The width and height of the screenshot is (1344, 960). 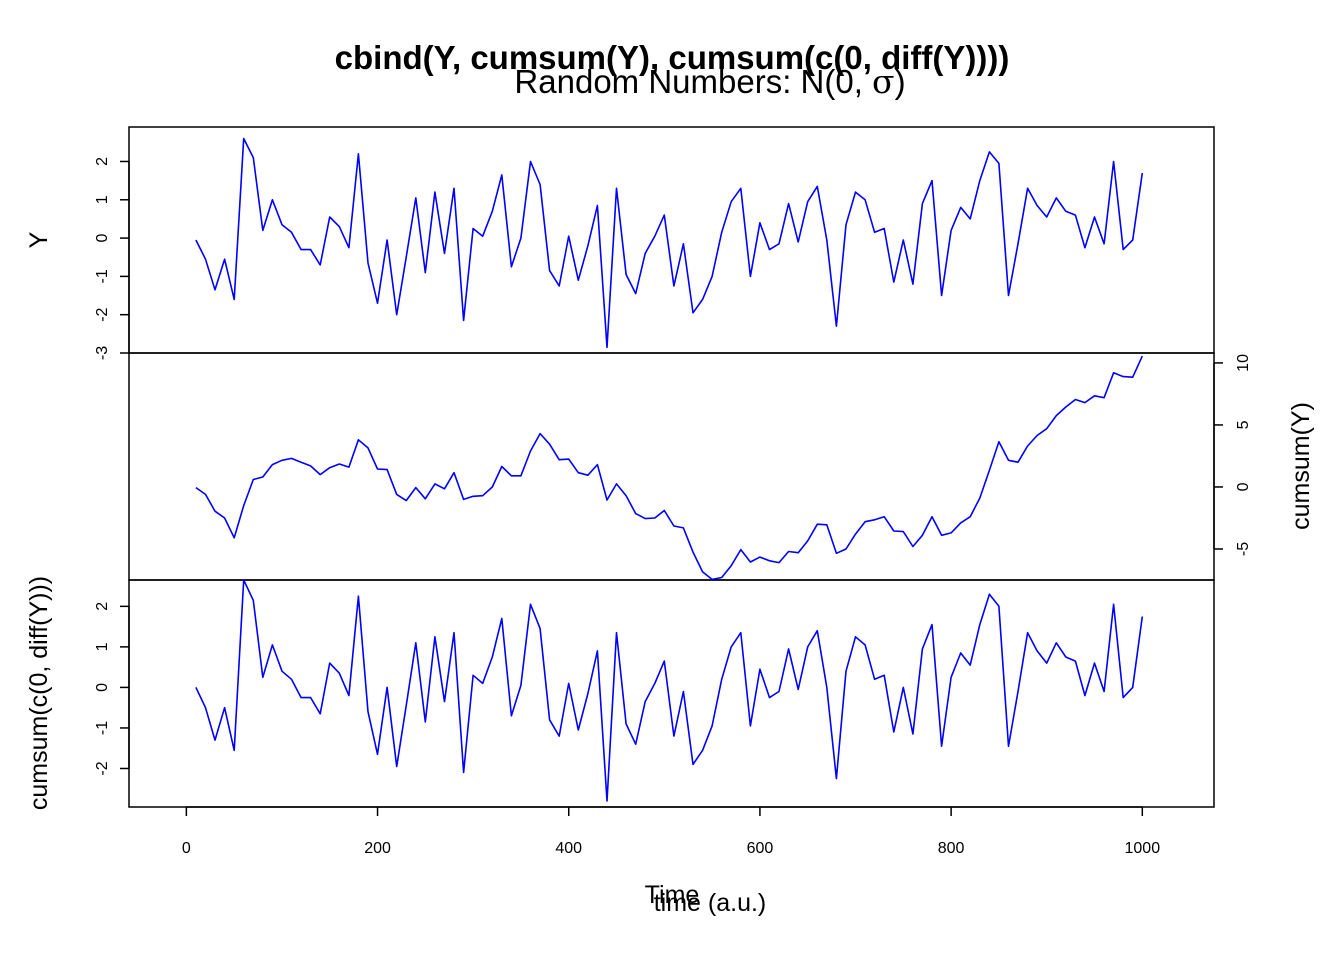 I want to click on x-axis-label-overlay: time (a.u.), so click(x=710, y=903).